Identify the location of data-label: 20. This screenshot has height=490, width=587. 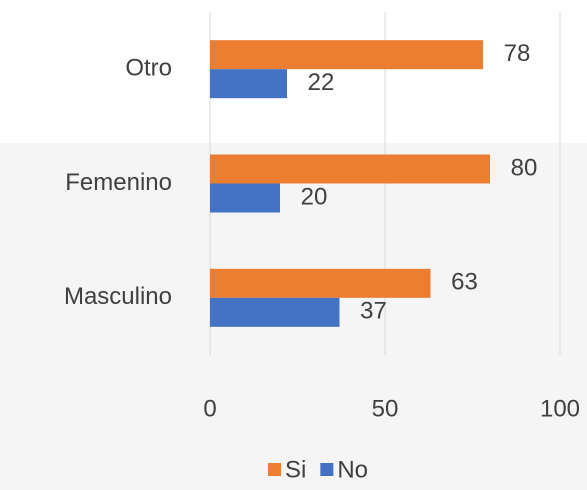
(314, 196).